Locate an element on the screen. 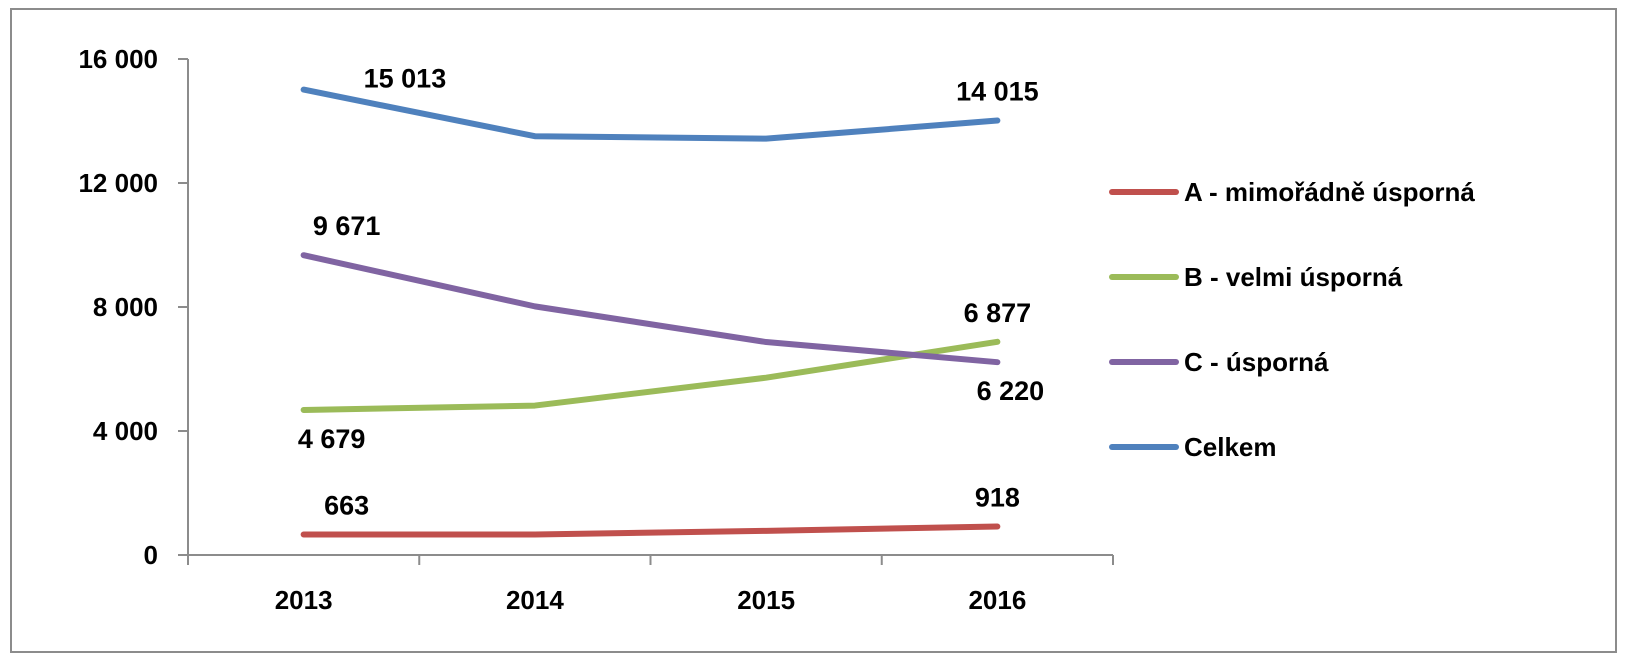  y-tick-label: 4 000 is located at coordinates (125, 431).